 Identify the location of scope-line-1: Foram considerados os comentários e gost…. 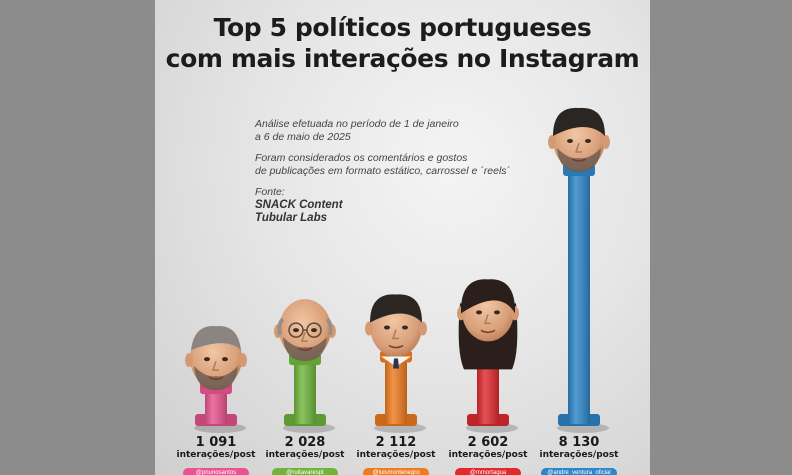
(361, 158).